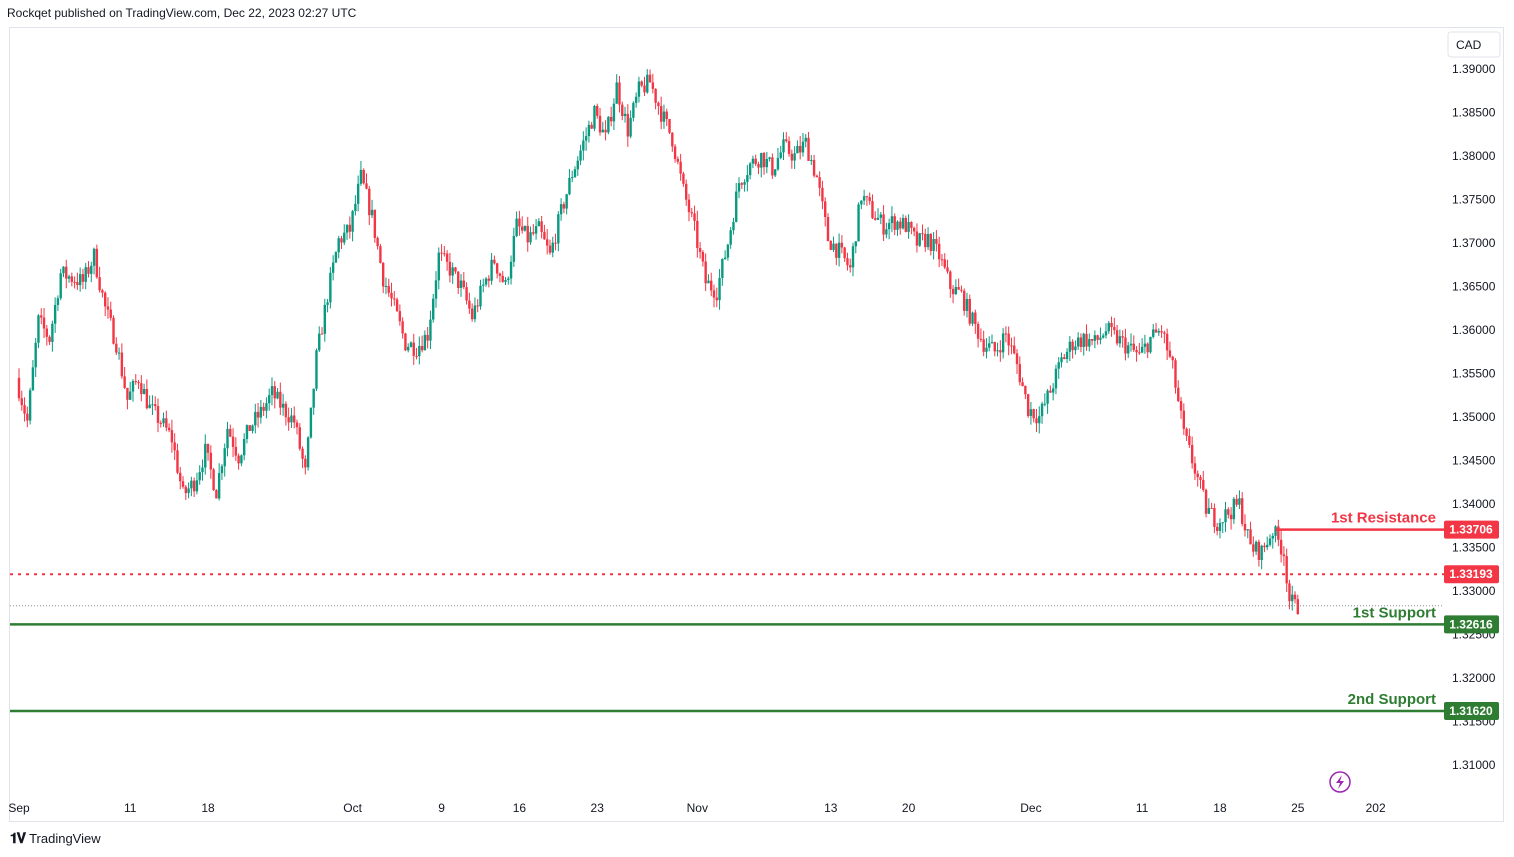 The width and height of the screenshot is (1514, 857). What do you see at coordinates (1474, 44) in the screenshot?
I see `currency-badge: CAD` at bounding box center [1474, 44].